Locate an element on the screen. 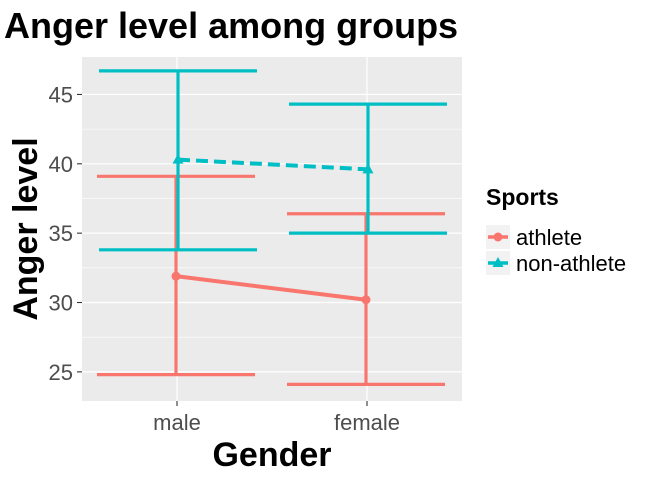 Image resolution: width=672 pixels, height=480 pixels. y-tick-label: 45 is located at coordinates (61, 94).